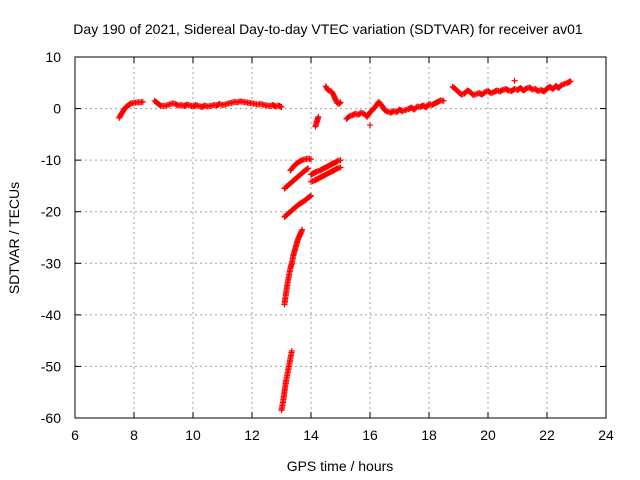 The height and width of the screenshot is (480, 640). Describe the element at coordinates (51, 418) in the screenshot. I see `y-tick-label: -60` at that location.